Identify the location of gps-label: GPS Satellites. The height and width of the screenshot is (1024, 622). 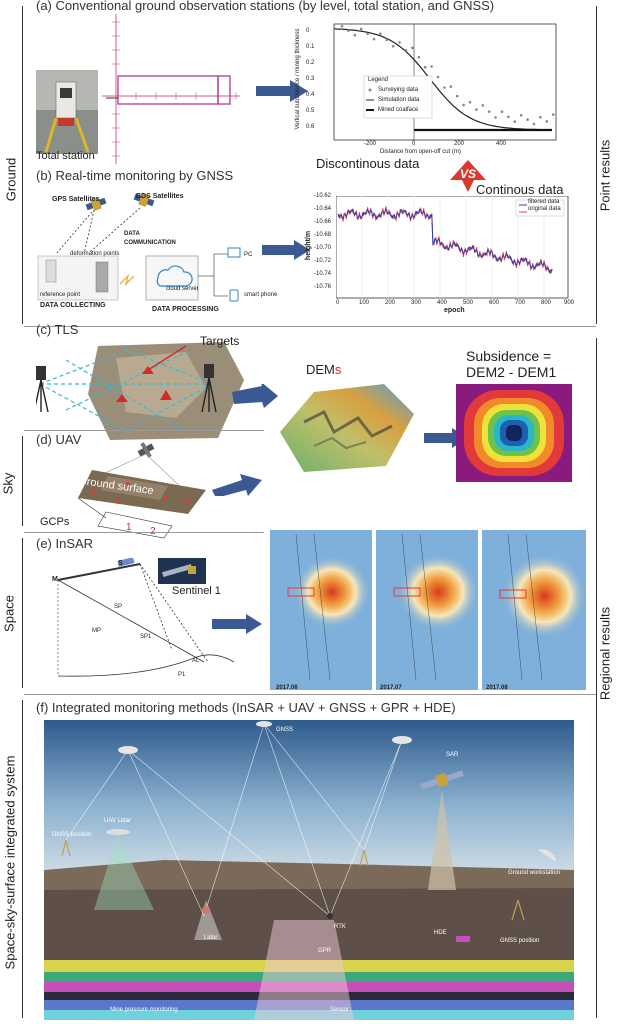
(76, 199).